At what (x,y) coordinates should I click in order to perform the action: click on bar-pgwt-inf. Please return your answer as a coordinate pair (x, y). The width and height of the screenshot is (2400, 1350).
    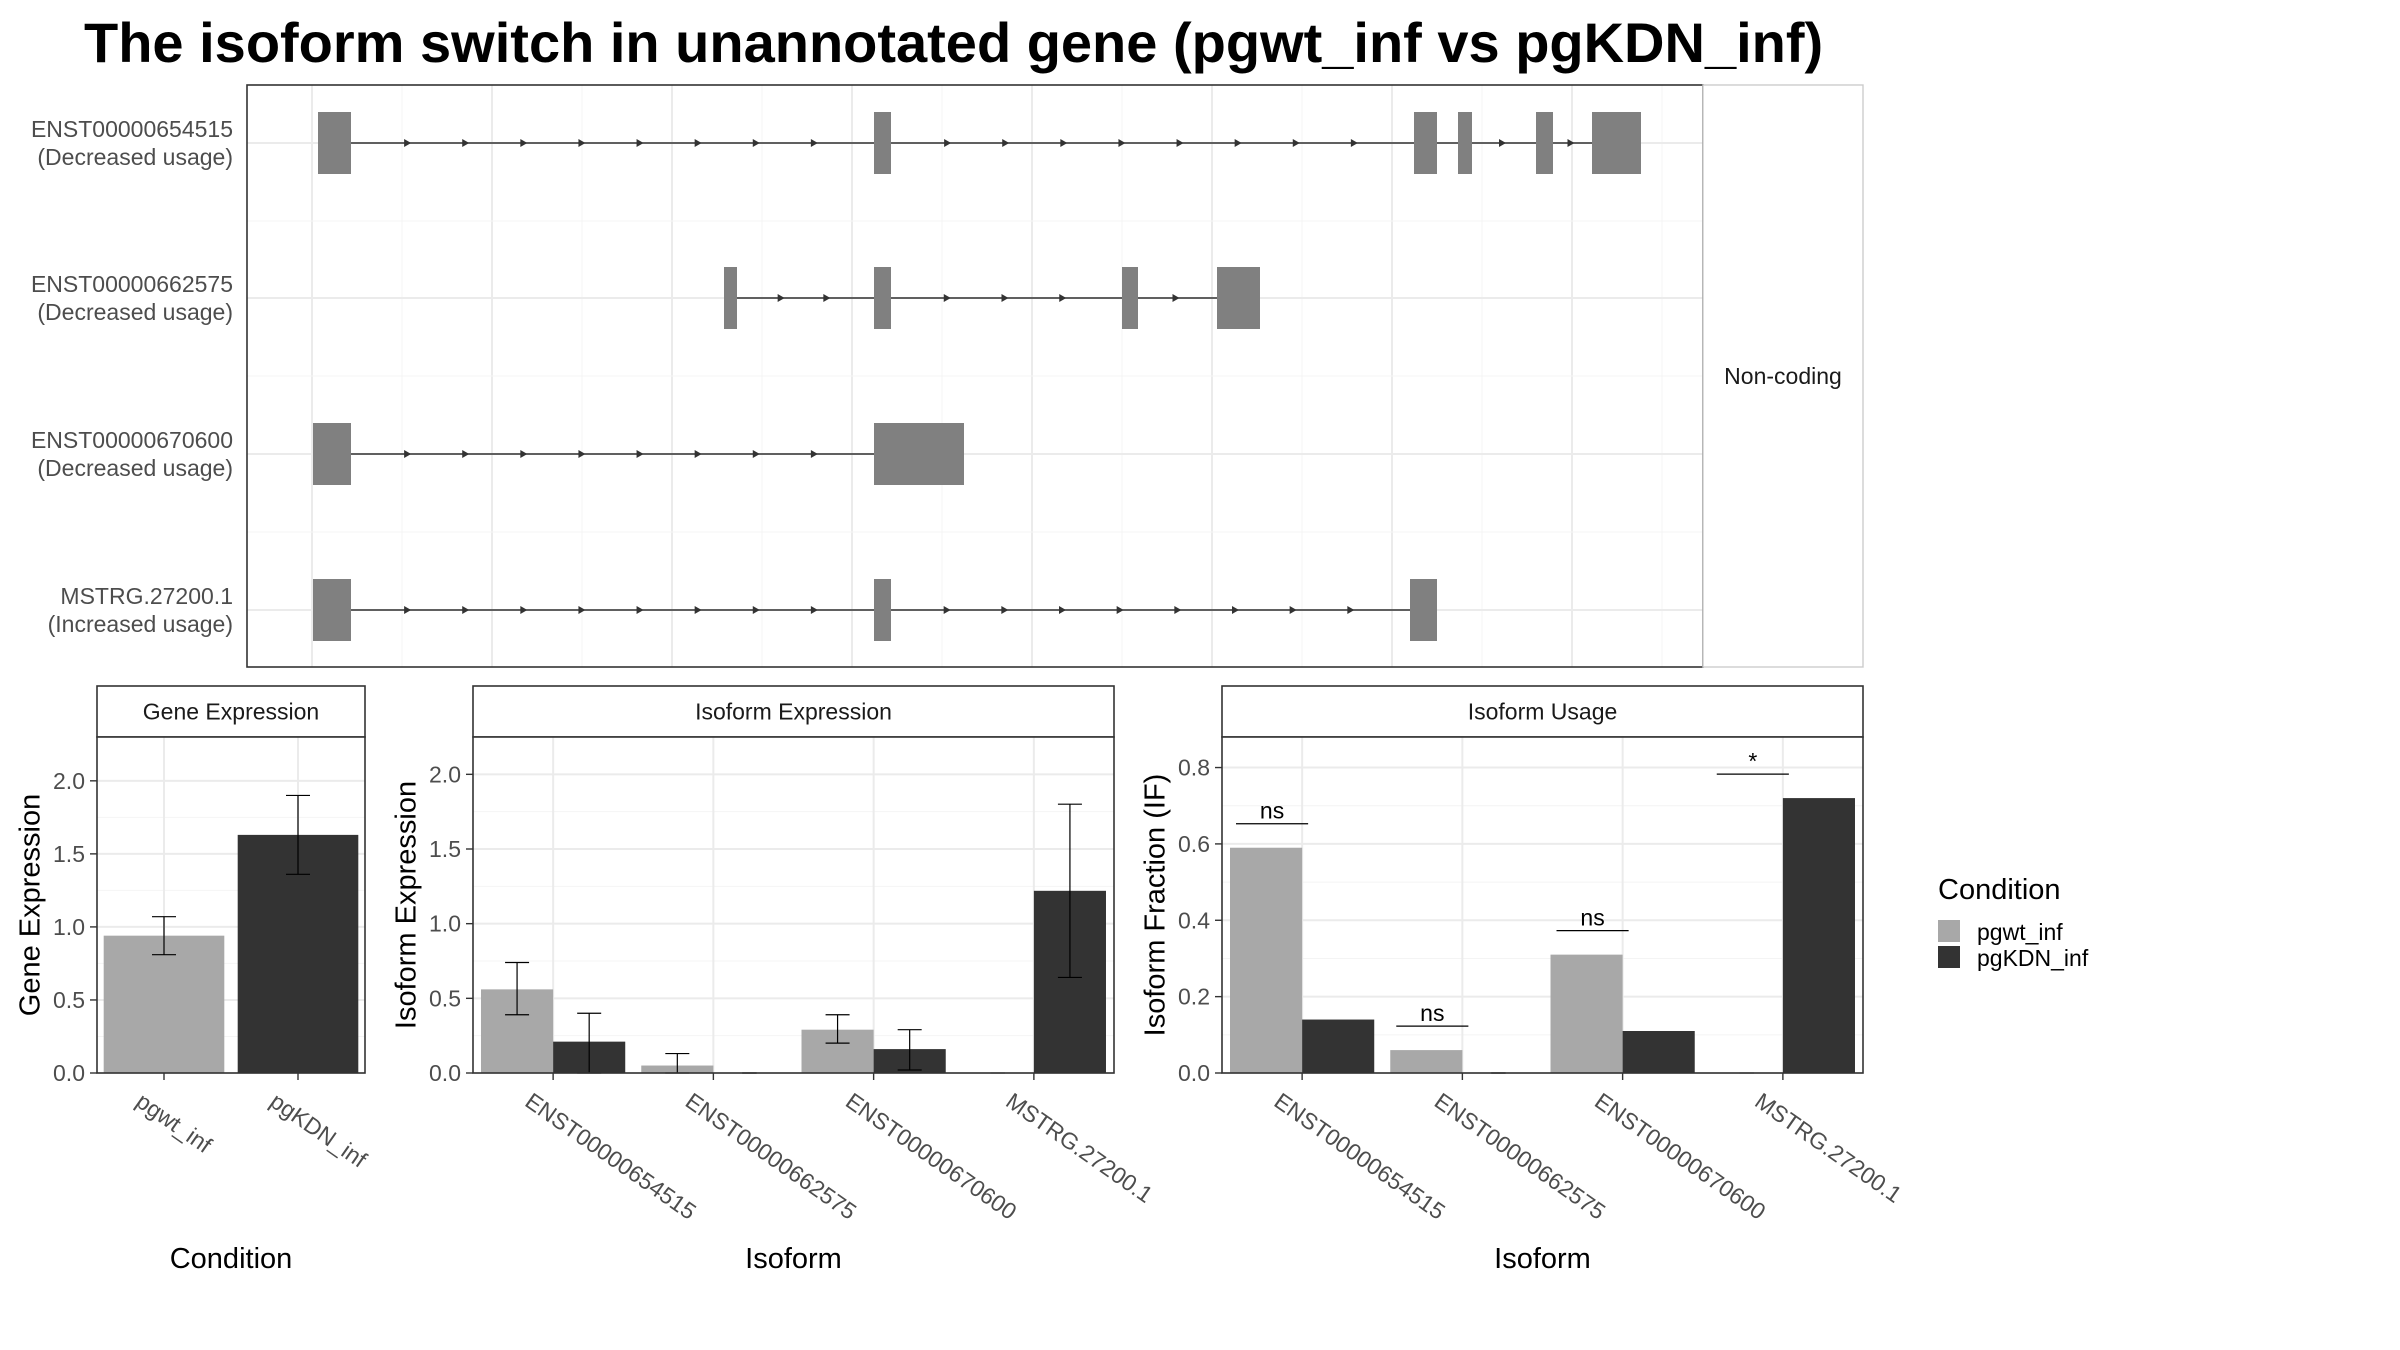
    Looking at the image, I should click on (164, 1004).